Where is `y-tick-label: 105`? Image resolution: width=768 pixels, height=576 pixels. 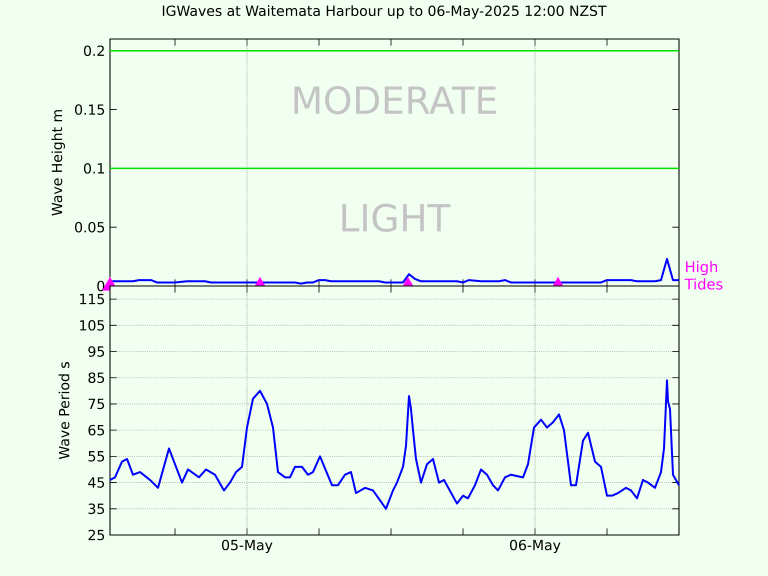 y-tick-label: 105 is located at coordinates (92, 325).